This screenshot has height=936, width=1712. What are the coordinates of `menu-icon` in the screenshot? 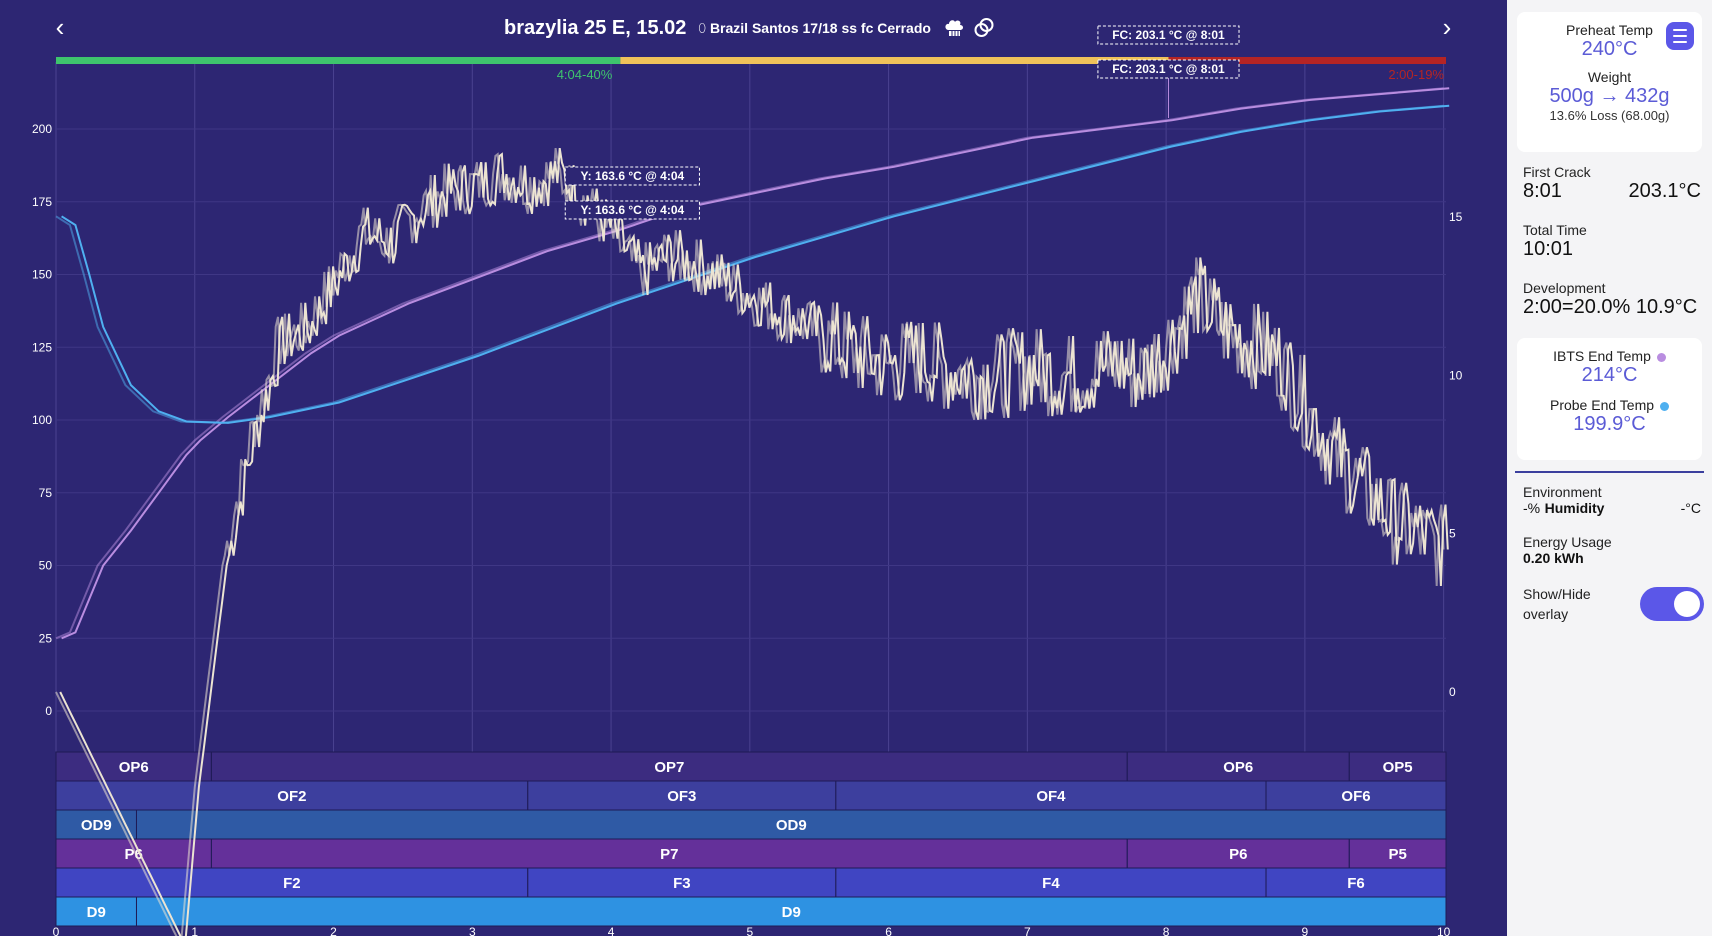 It's located at (1680, 36).